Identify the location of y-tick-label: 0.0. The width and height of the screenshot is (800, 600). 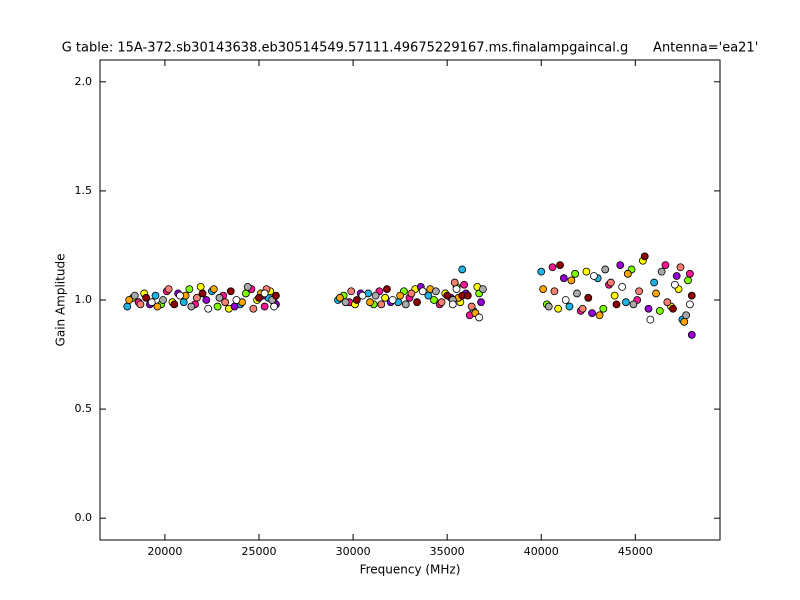
(84, 517).